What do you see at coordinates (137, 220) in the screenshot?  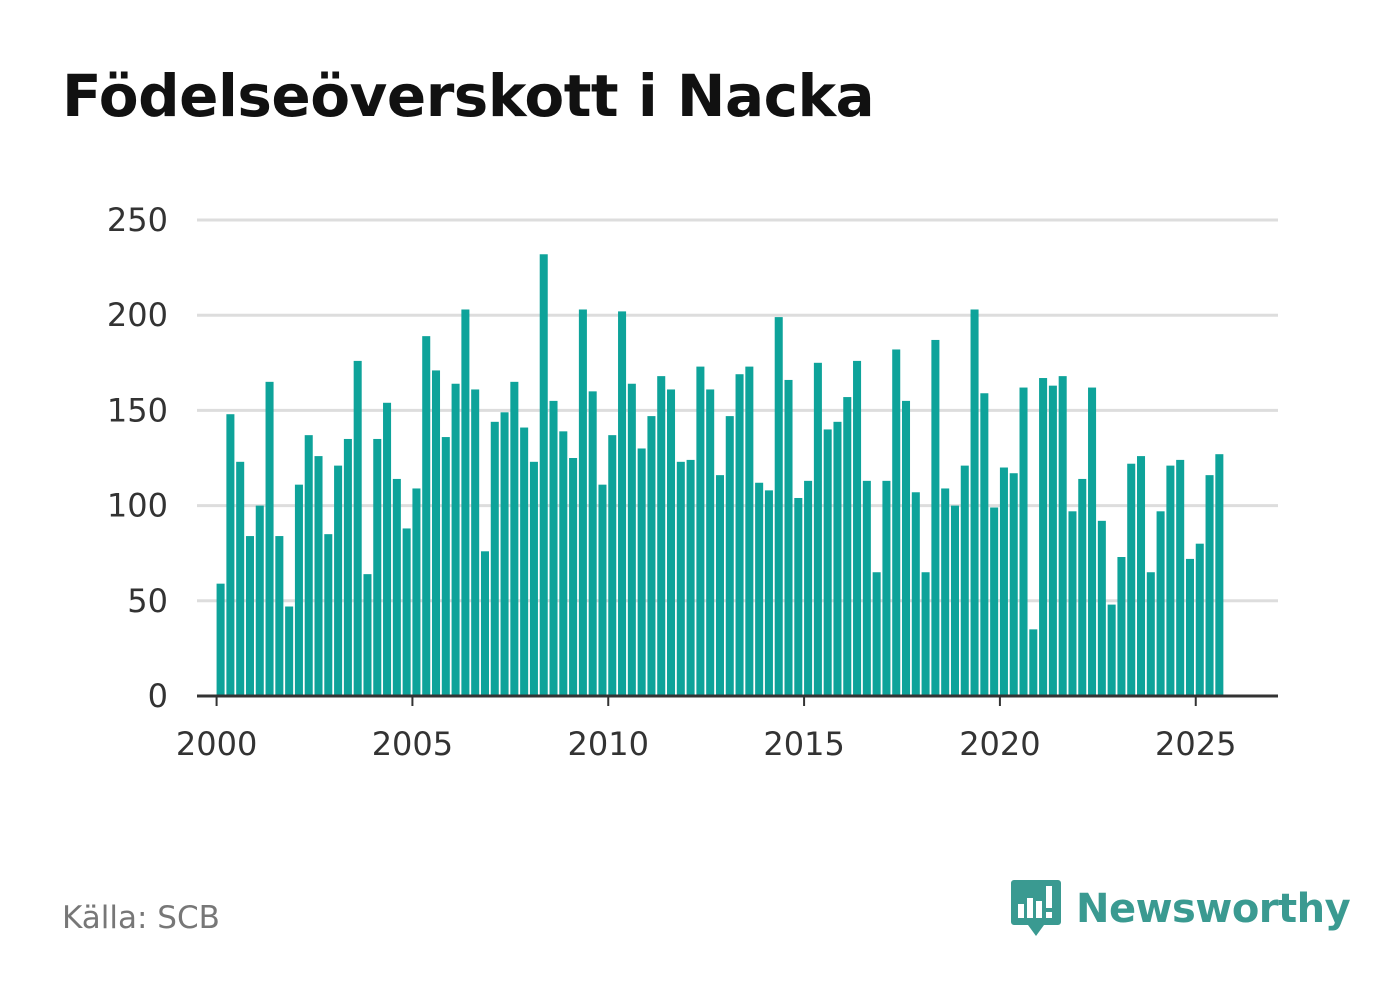 I see `y-tick-label: 250` at bounding box center [137, 220].